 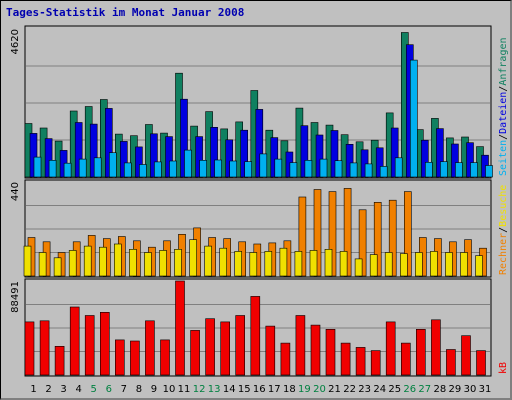 I want to click on x-label-day-20: 20, so click(x=319, y=389).